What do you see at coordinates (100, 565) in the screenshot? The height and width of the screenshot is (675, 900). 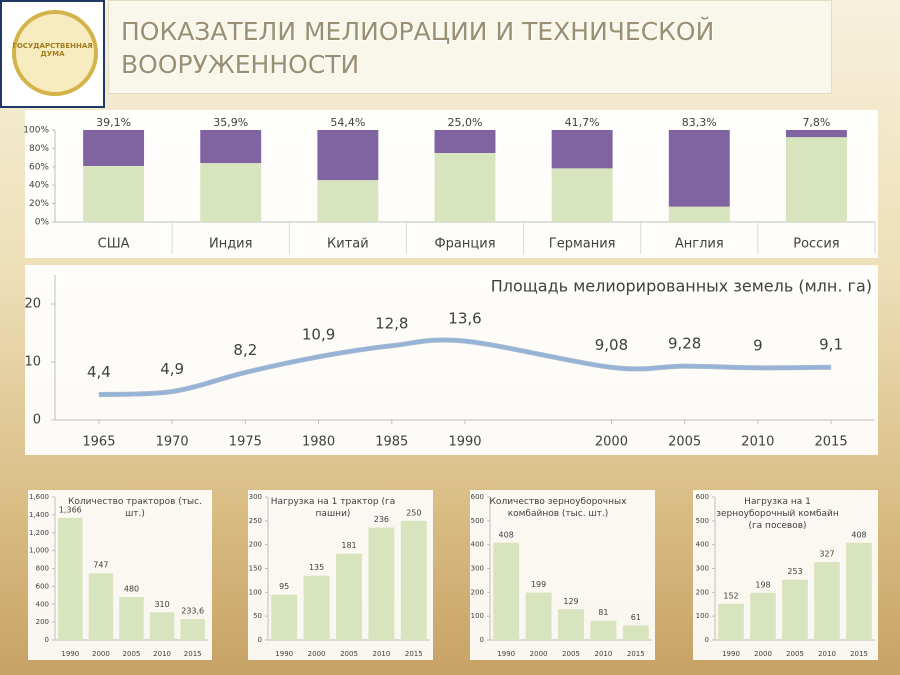 I see `value-label: 747` at bounding box center [100, 565].